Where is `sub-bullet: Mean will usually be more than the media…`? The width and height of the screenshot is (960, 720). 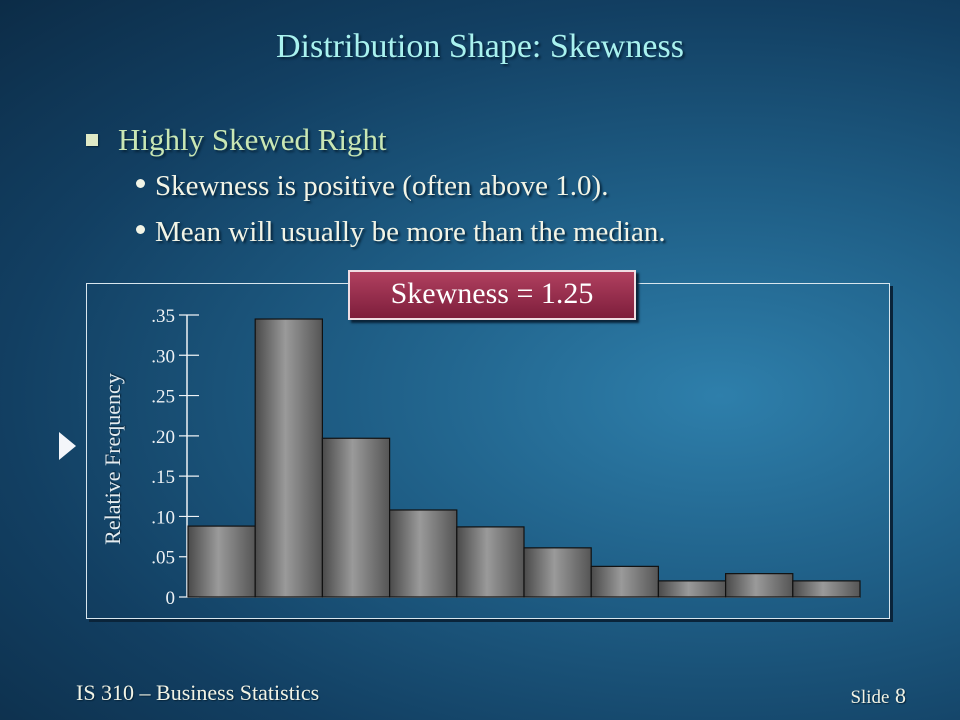
sub-bullet: Mean will usually be more than the media… is located at coordinates (401, 232).